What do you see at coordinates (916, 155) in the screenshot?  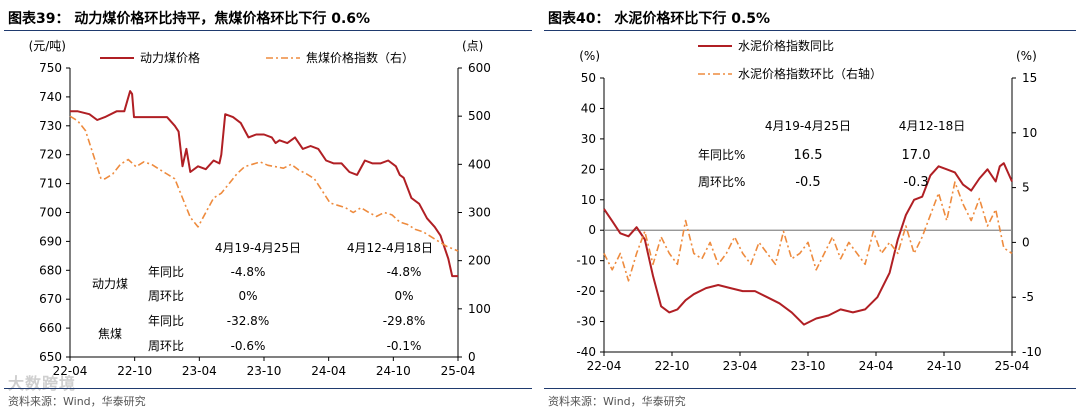 I see `annotation-value: 17.0` at bounding box center [916, 155].